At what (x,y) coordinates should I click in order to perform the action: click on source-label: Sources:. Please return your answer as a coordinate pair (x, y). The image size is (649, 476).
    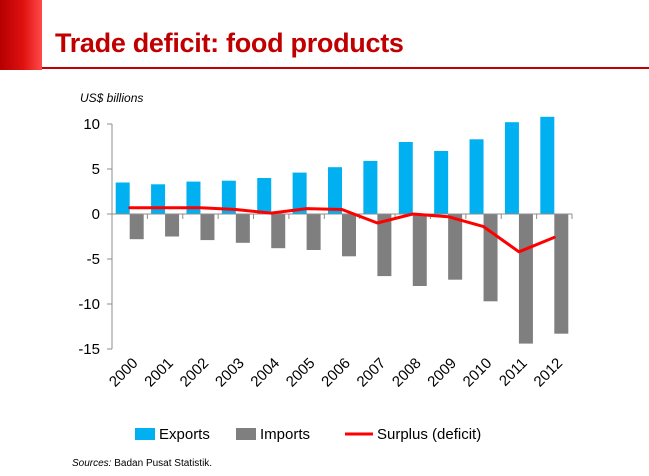
    Looking at the image, I should click on (92, 463).